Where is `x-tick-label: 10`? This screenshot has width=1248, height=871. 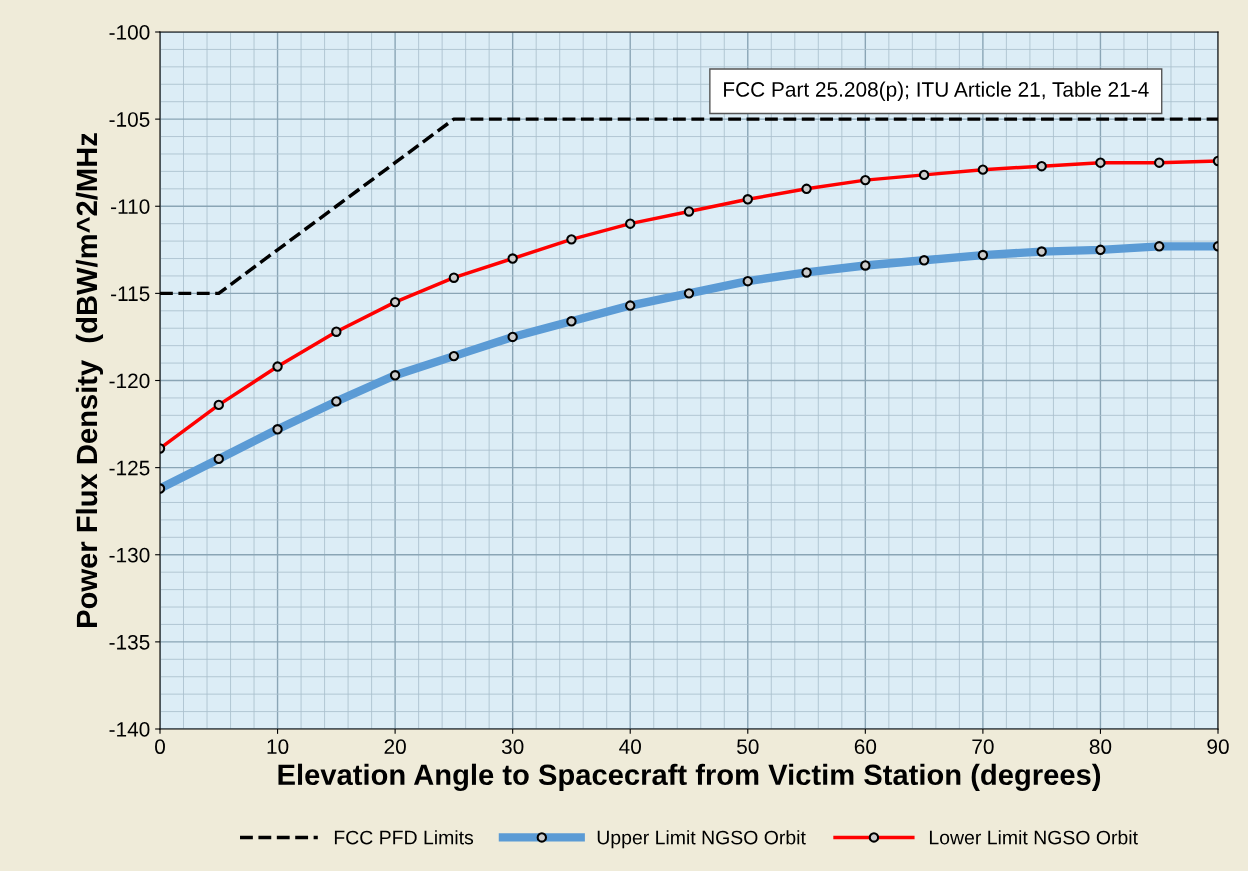 x-tick-label: 10 is located at coordinates (278, 747).